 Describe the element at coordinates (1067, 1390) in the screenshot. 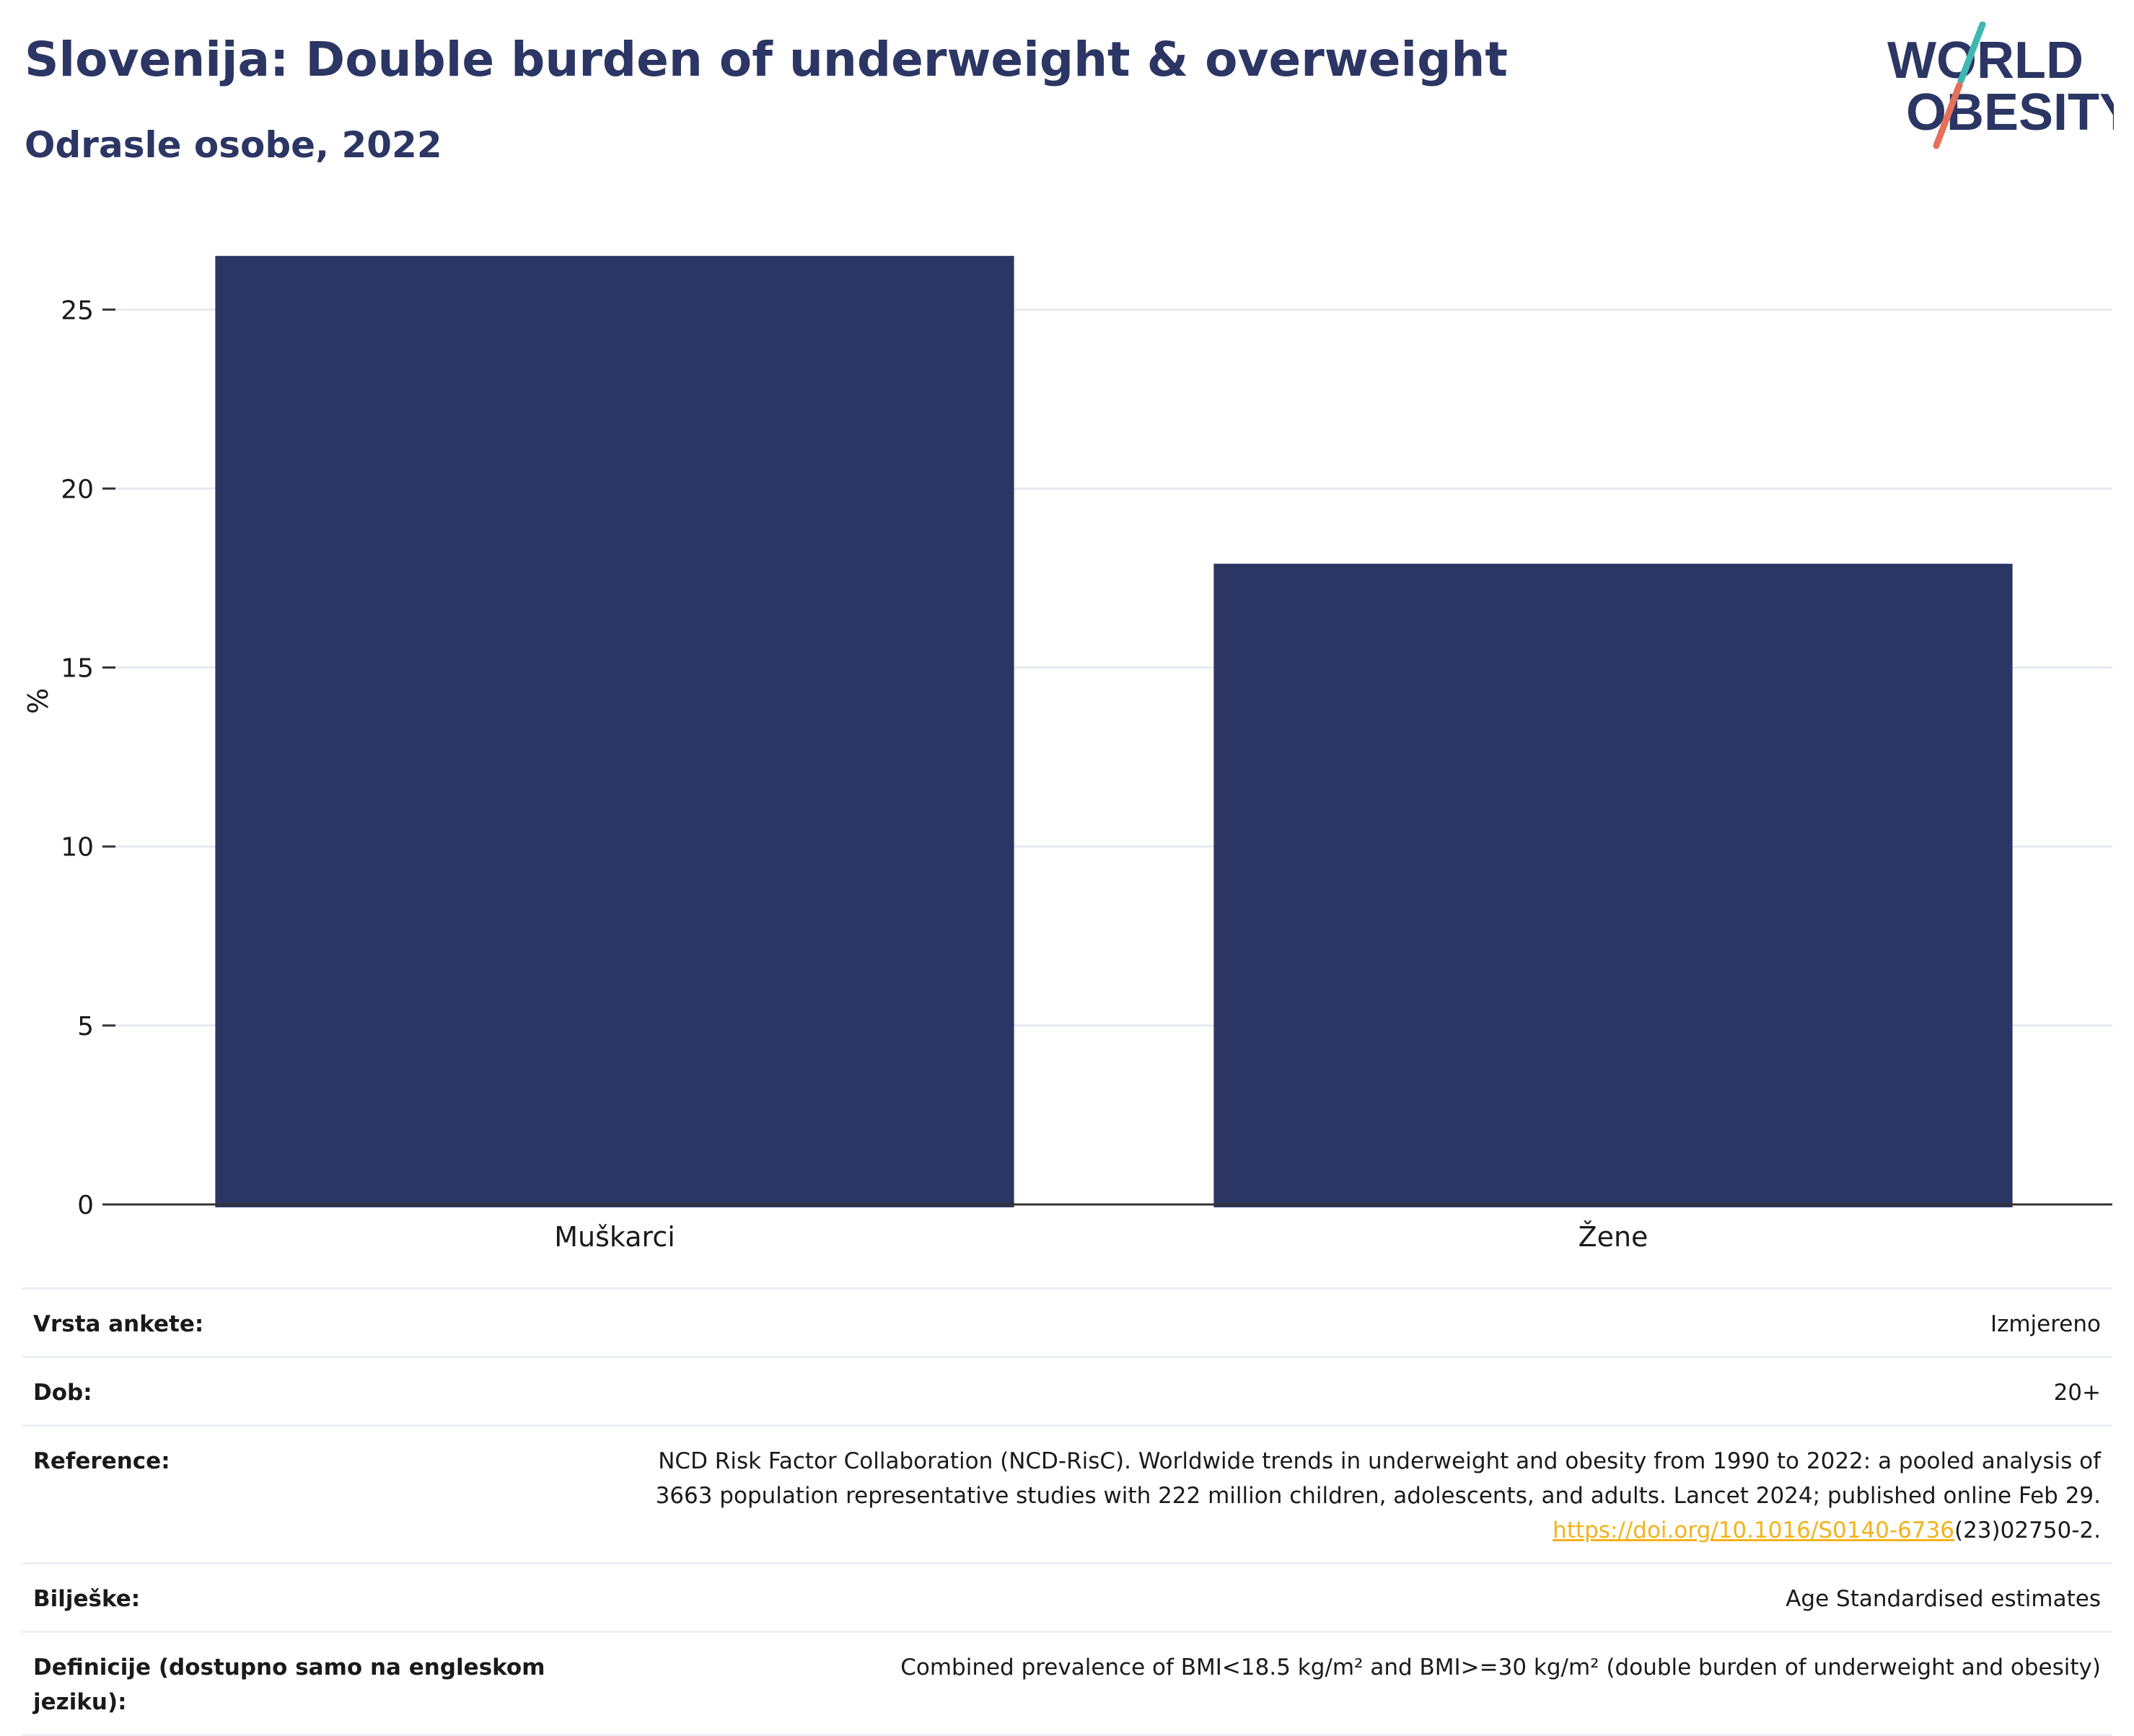

I see `meta-row-age: Dob: 20+` at that location.